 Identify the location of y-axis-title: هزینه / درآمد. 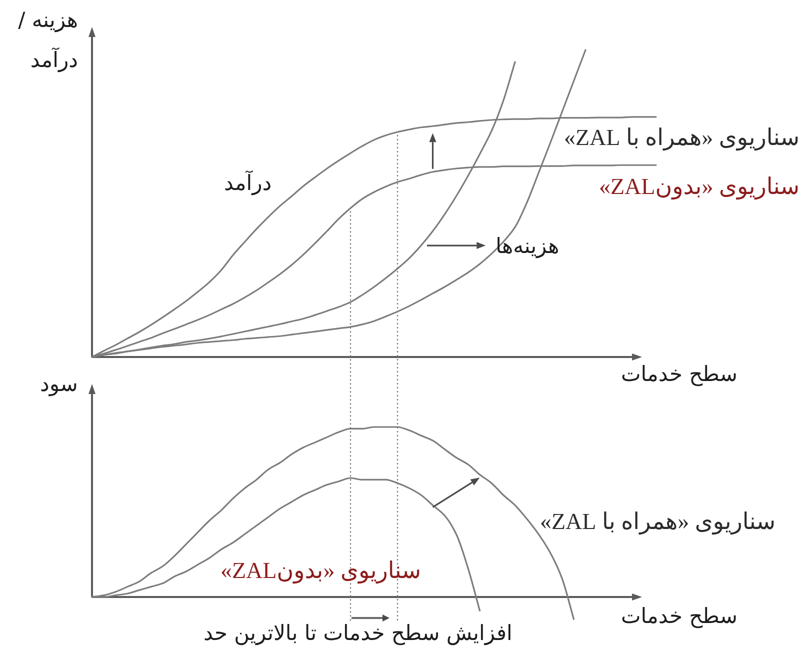
(47, 40).